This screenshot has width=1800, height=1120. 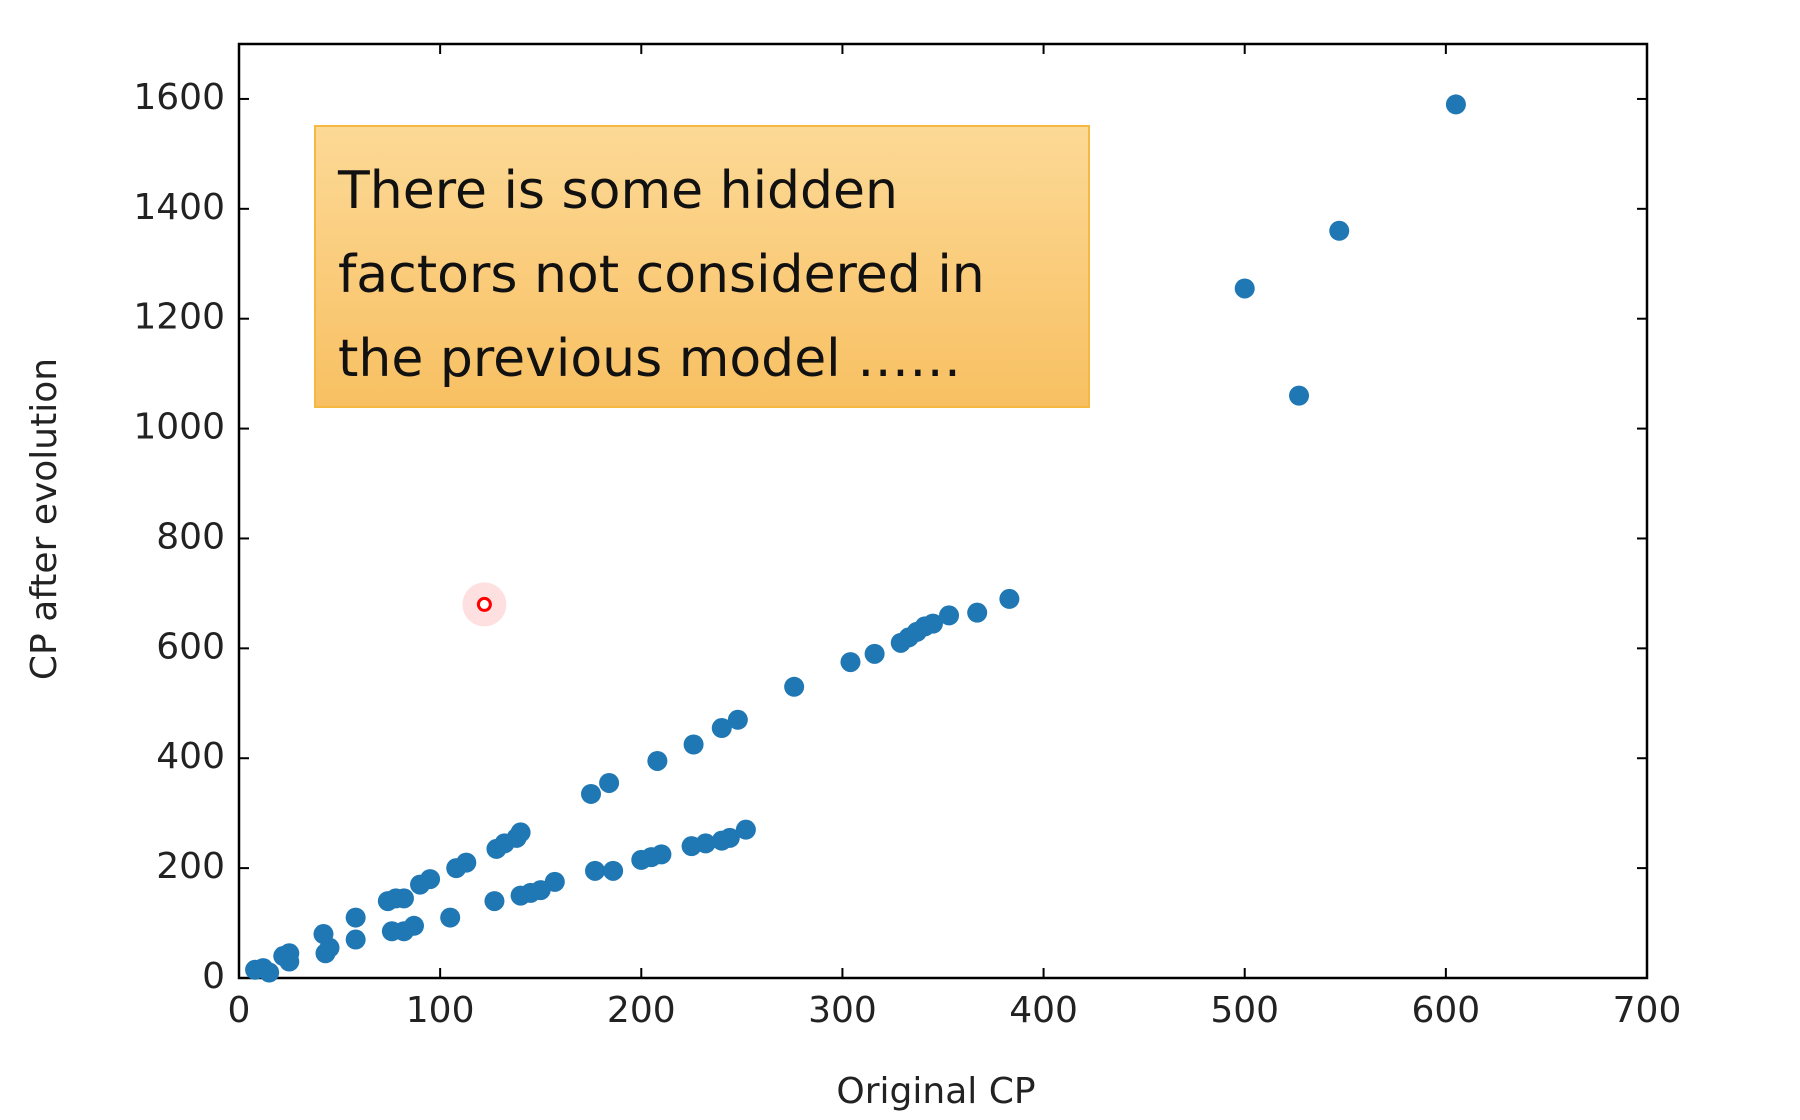 What do you see at coordinates (179, 97) in the screenshot?
I see `y-tick-label: 1600` at bounding box center [179, 97].